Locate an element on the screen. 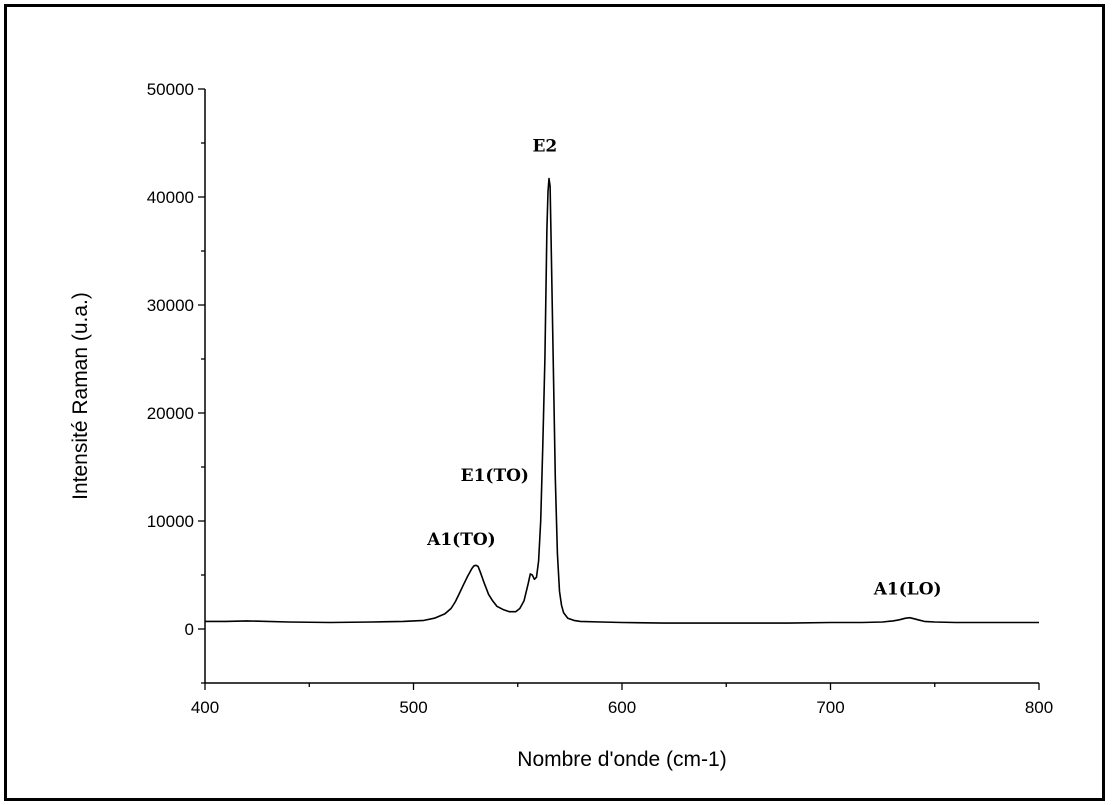 This screenshot has height=805, width=1113. x-tick-label: 800 is located at coordinates (1039, 707).